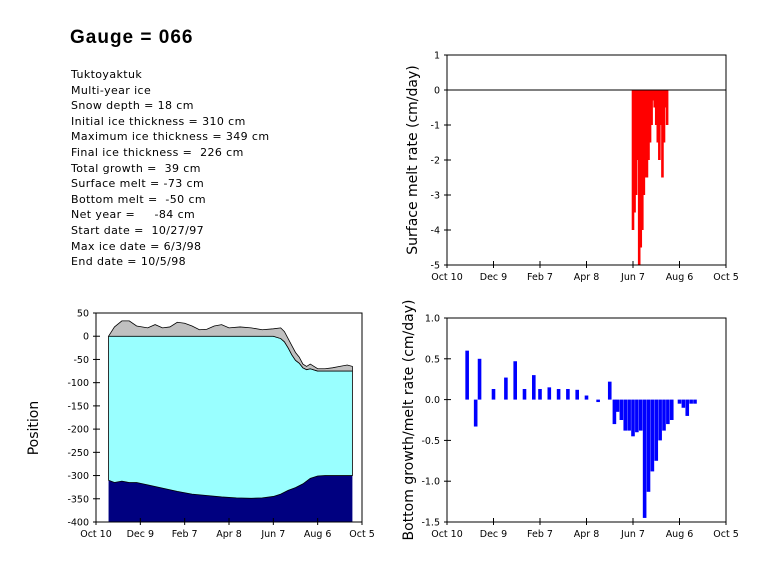 This screenshot has width=760, height=570. What do you see at coordinates (158, 121) in the screenshot?
I see `info-line: Initial ice thickness = 310 cm` at bounding box center [158, 121].